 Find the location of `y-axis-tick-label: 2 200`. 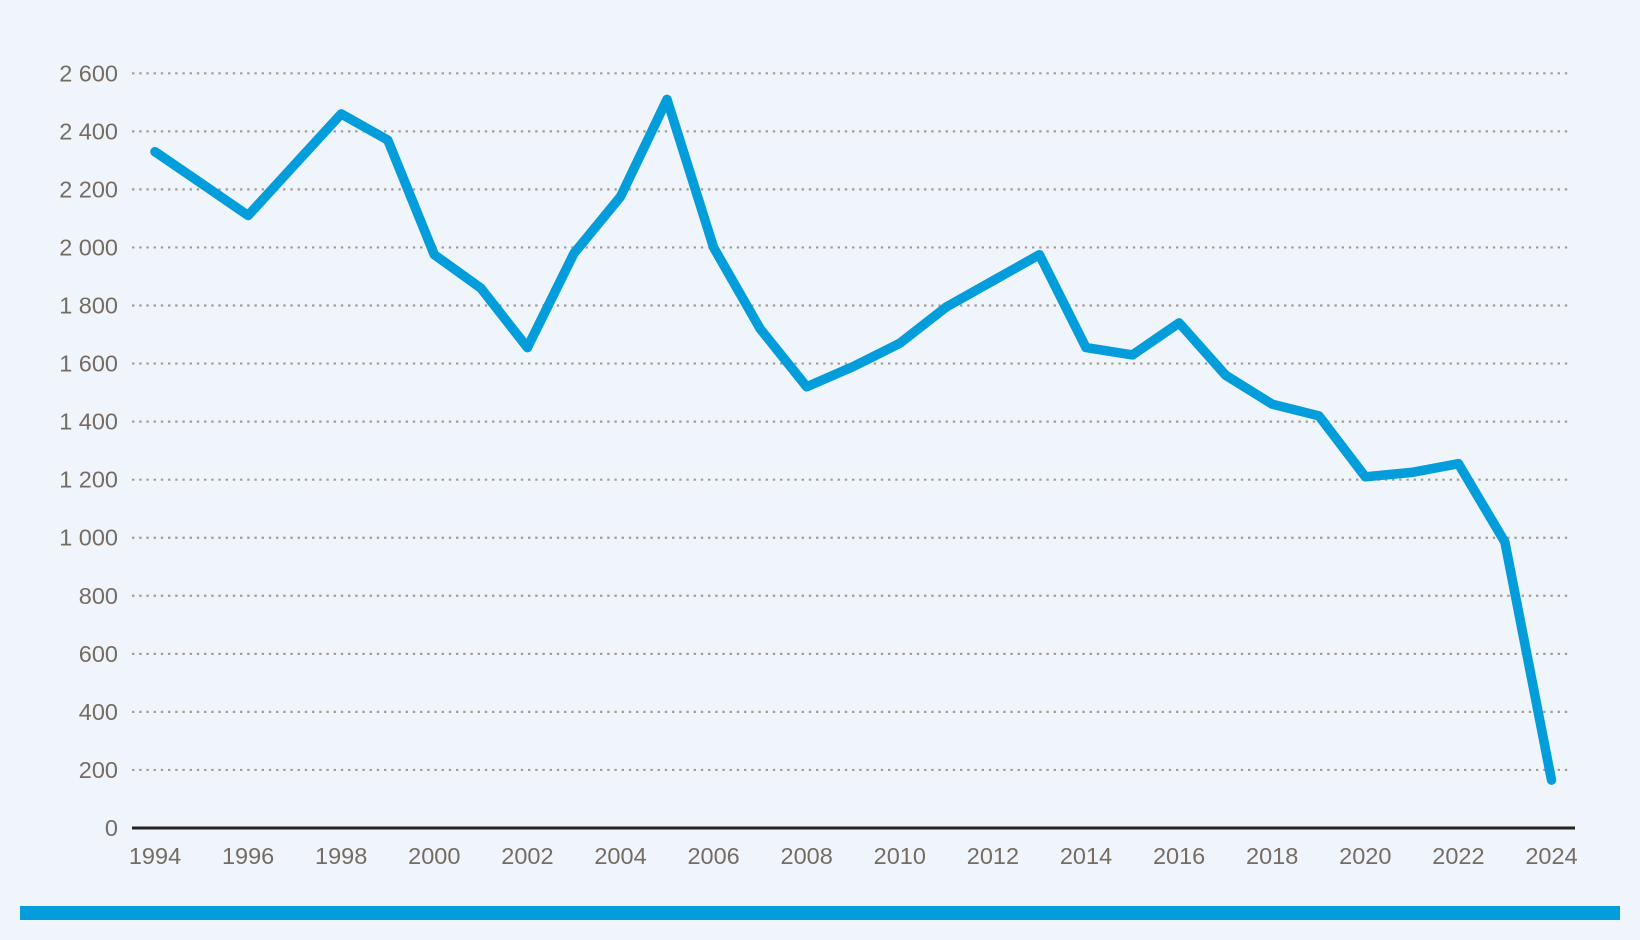

y-axis-tick-label: 2 200 is located at coordinates (88, 189).